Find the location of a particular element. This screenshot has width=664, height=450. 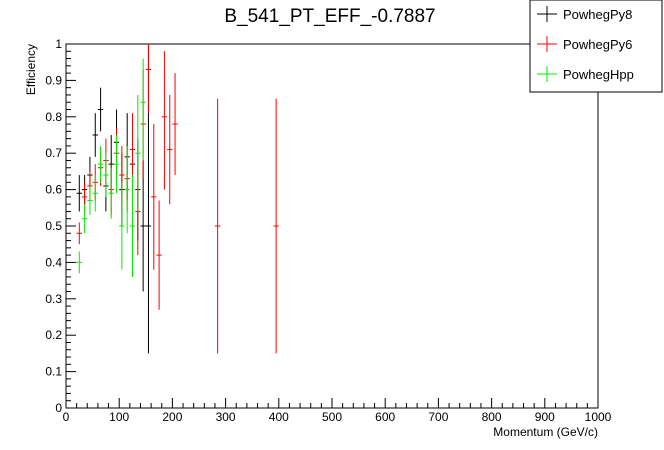

y-tick-label: 0.7 is located at coordinates (53, 153).